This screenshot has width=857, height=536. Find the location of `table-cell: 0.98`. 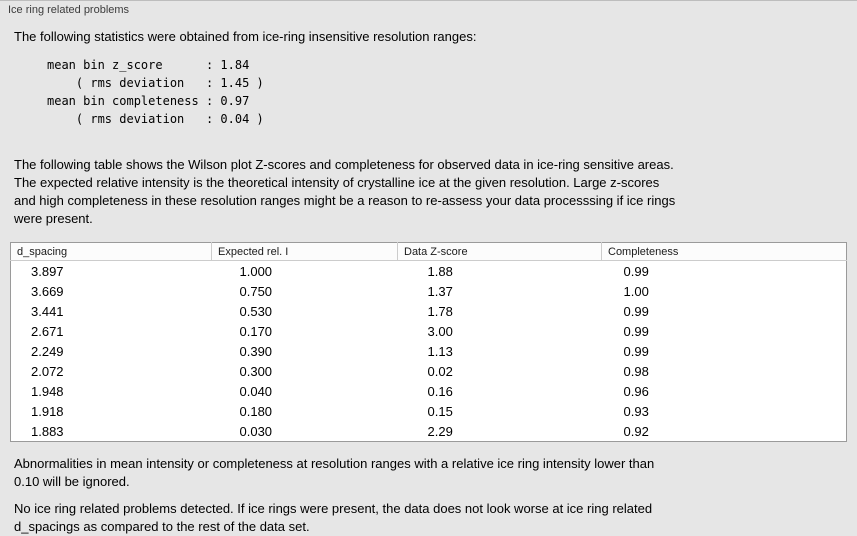

table-cell: 0.98 is located at coordinates (636, 371).